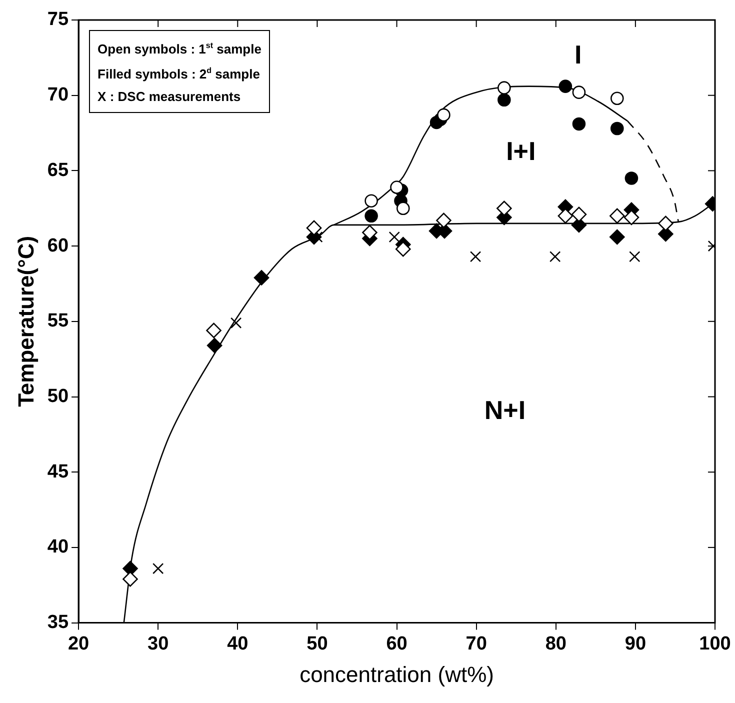  Describe the element at coordinates (578, 54) in the screenshot. I see `annotation: I` at that location.